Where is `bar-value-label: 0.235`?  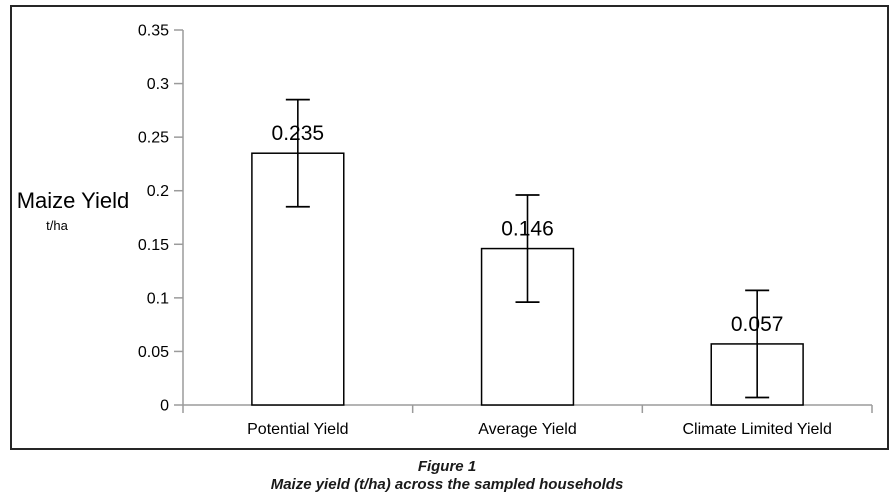
bar-value-label: 0.235 is located at coordinates (298, 133).